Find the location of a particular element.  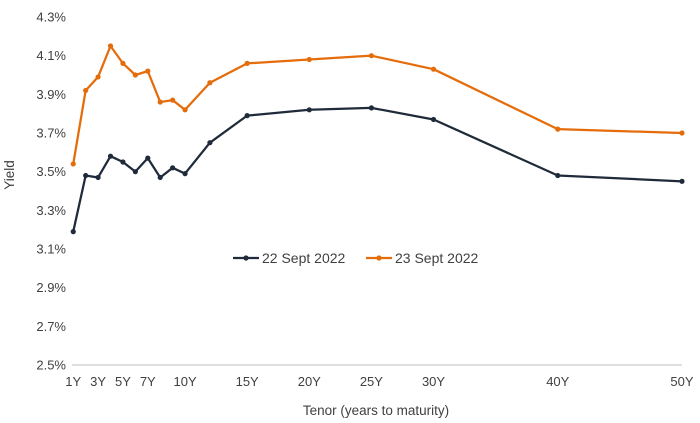

y-tick-label: 3.5% is located at coordinates (51, 171).